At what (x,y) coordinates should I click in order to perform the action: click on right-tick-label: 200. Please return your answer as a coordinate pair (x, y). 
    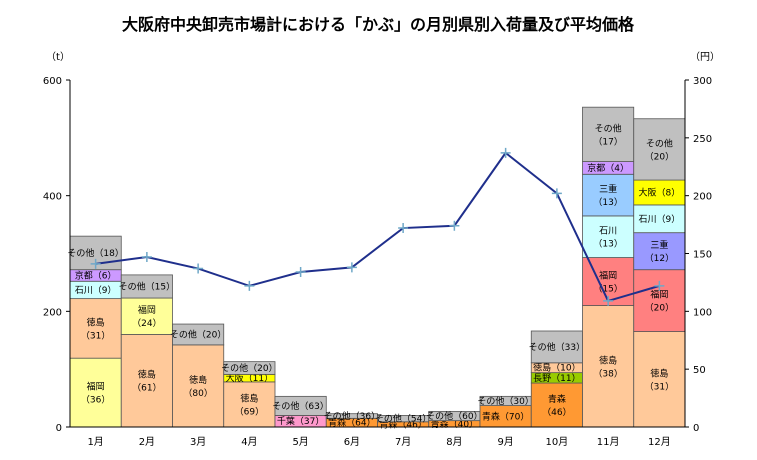
    Looking at the image, I should click on (702, 197).